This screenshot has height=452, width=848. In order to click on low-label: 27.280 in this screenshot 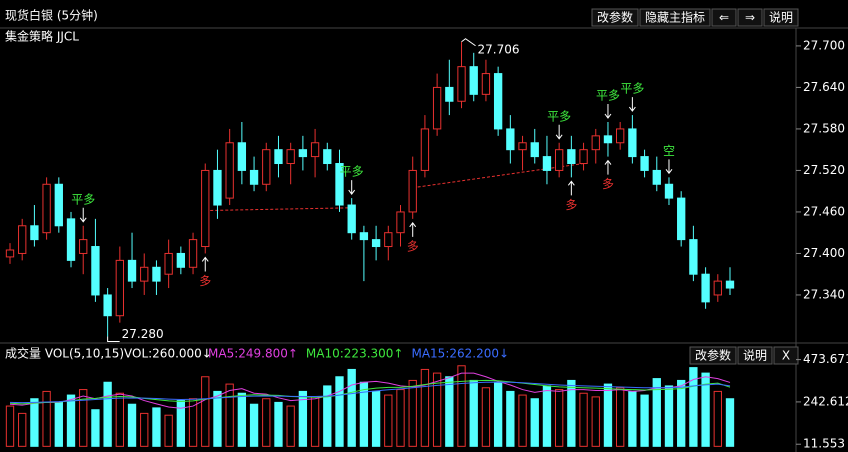, I will do `click(143, 334)`.